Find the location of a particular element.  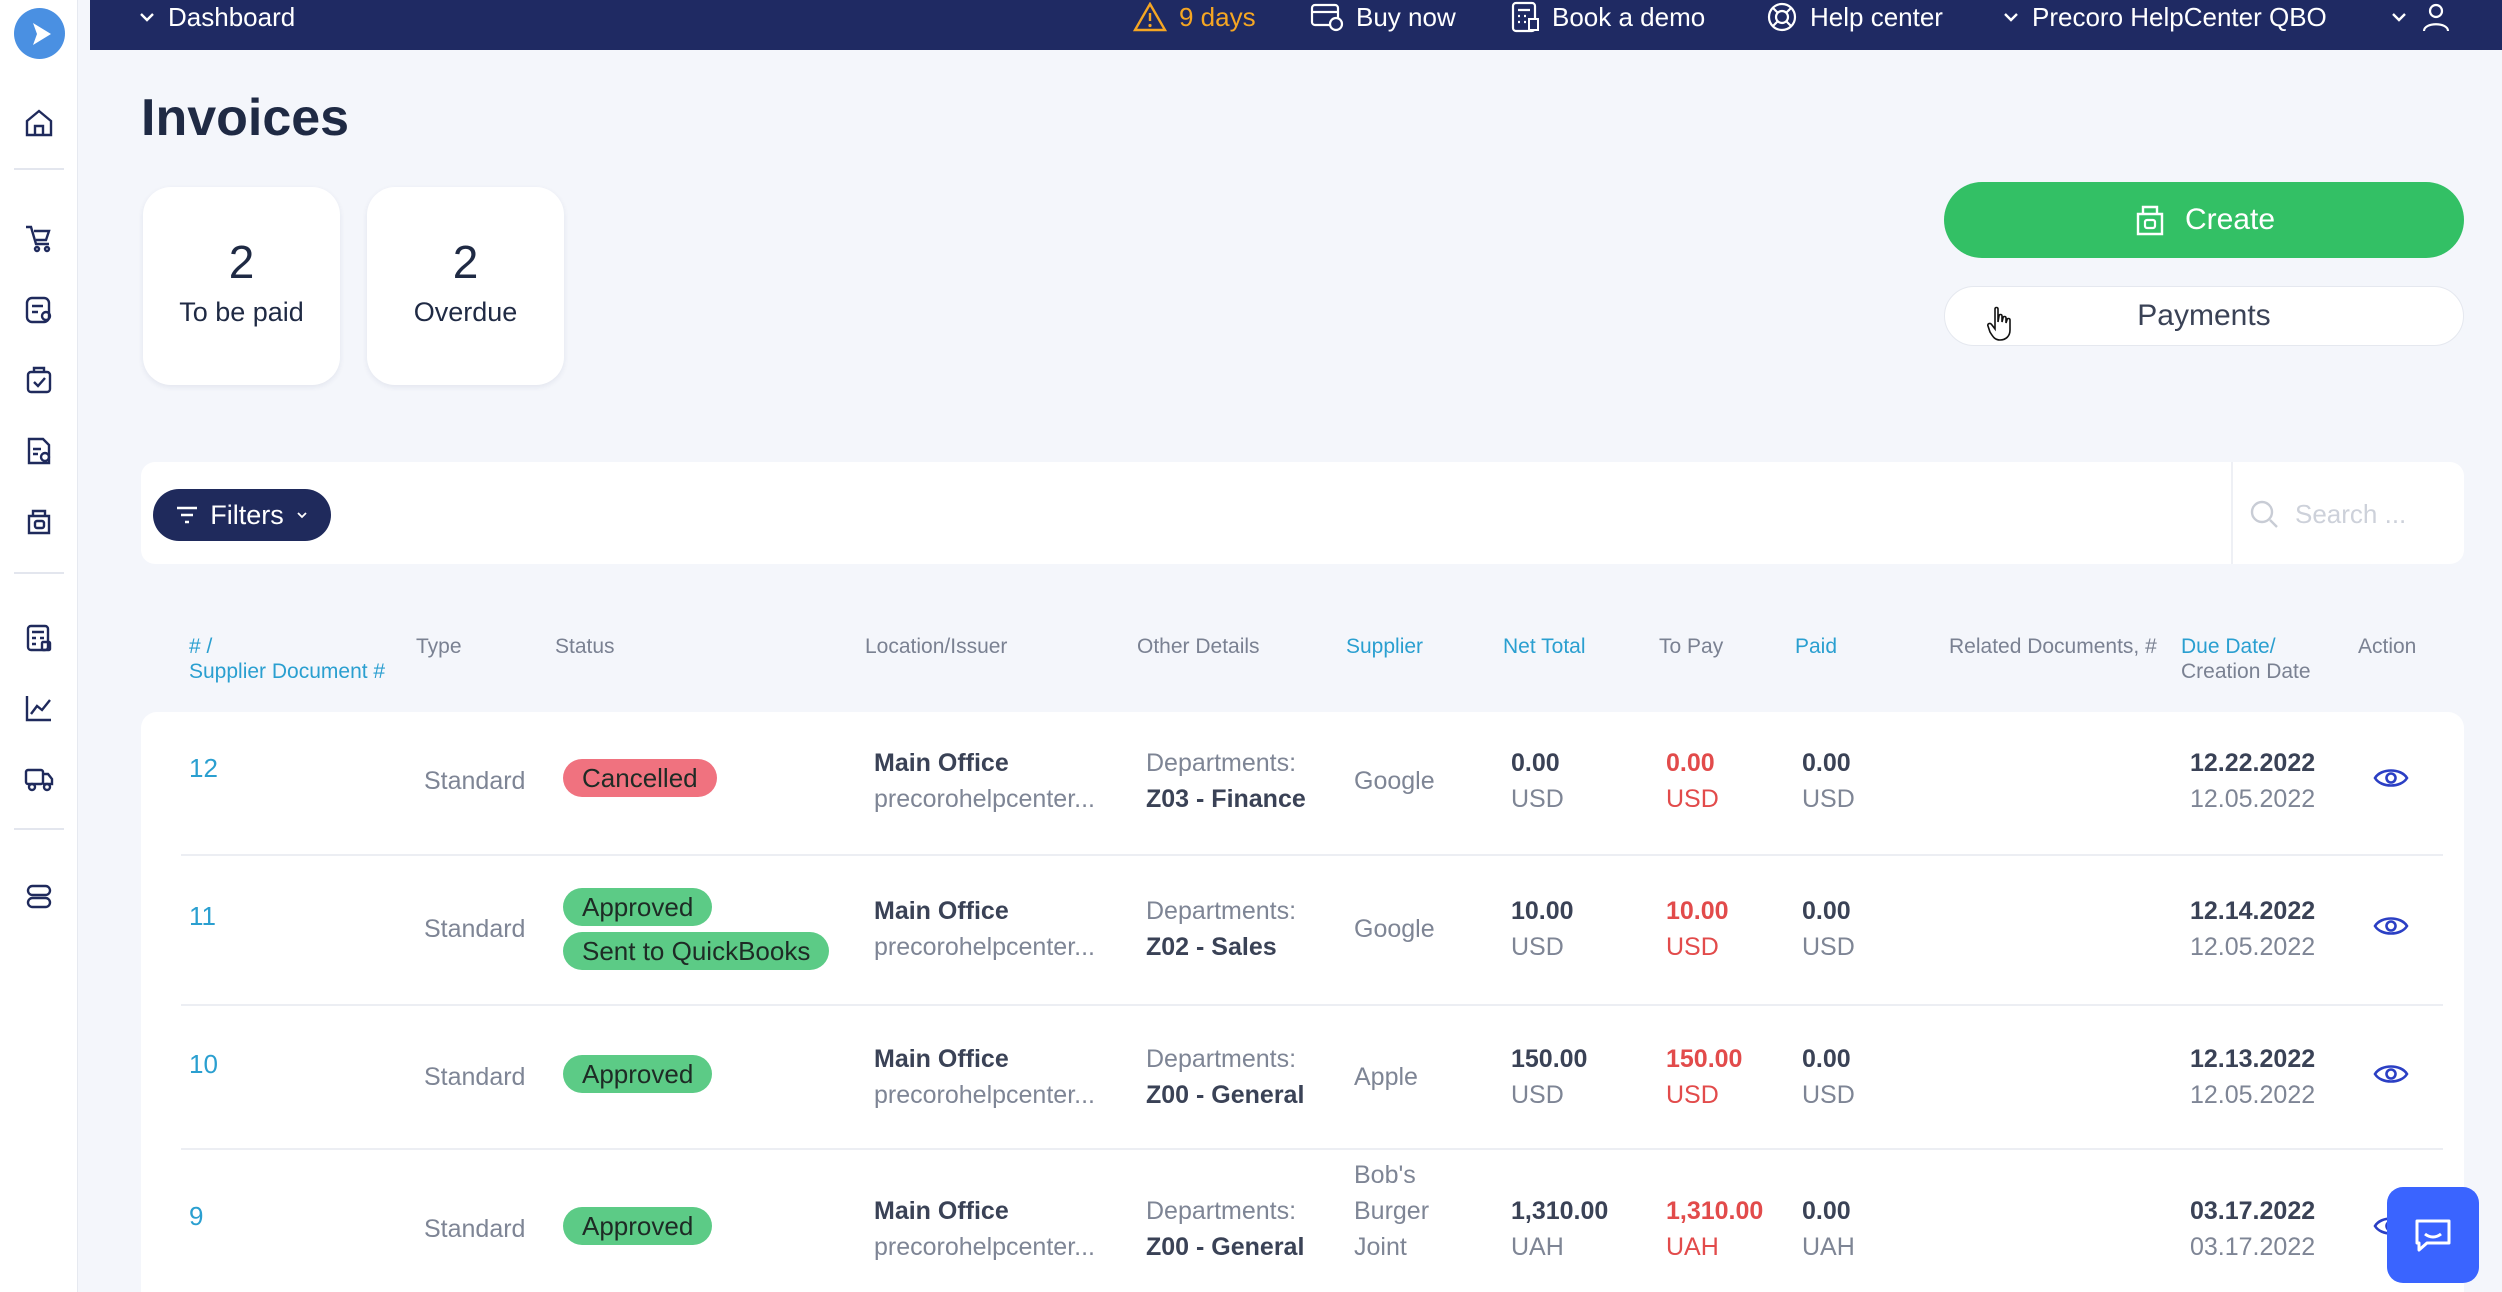

home-icon is located at coordinates (39, 123).